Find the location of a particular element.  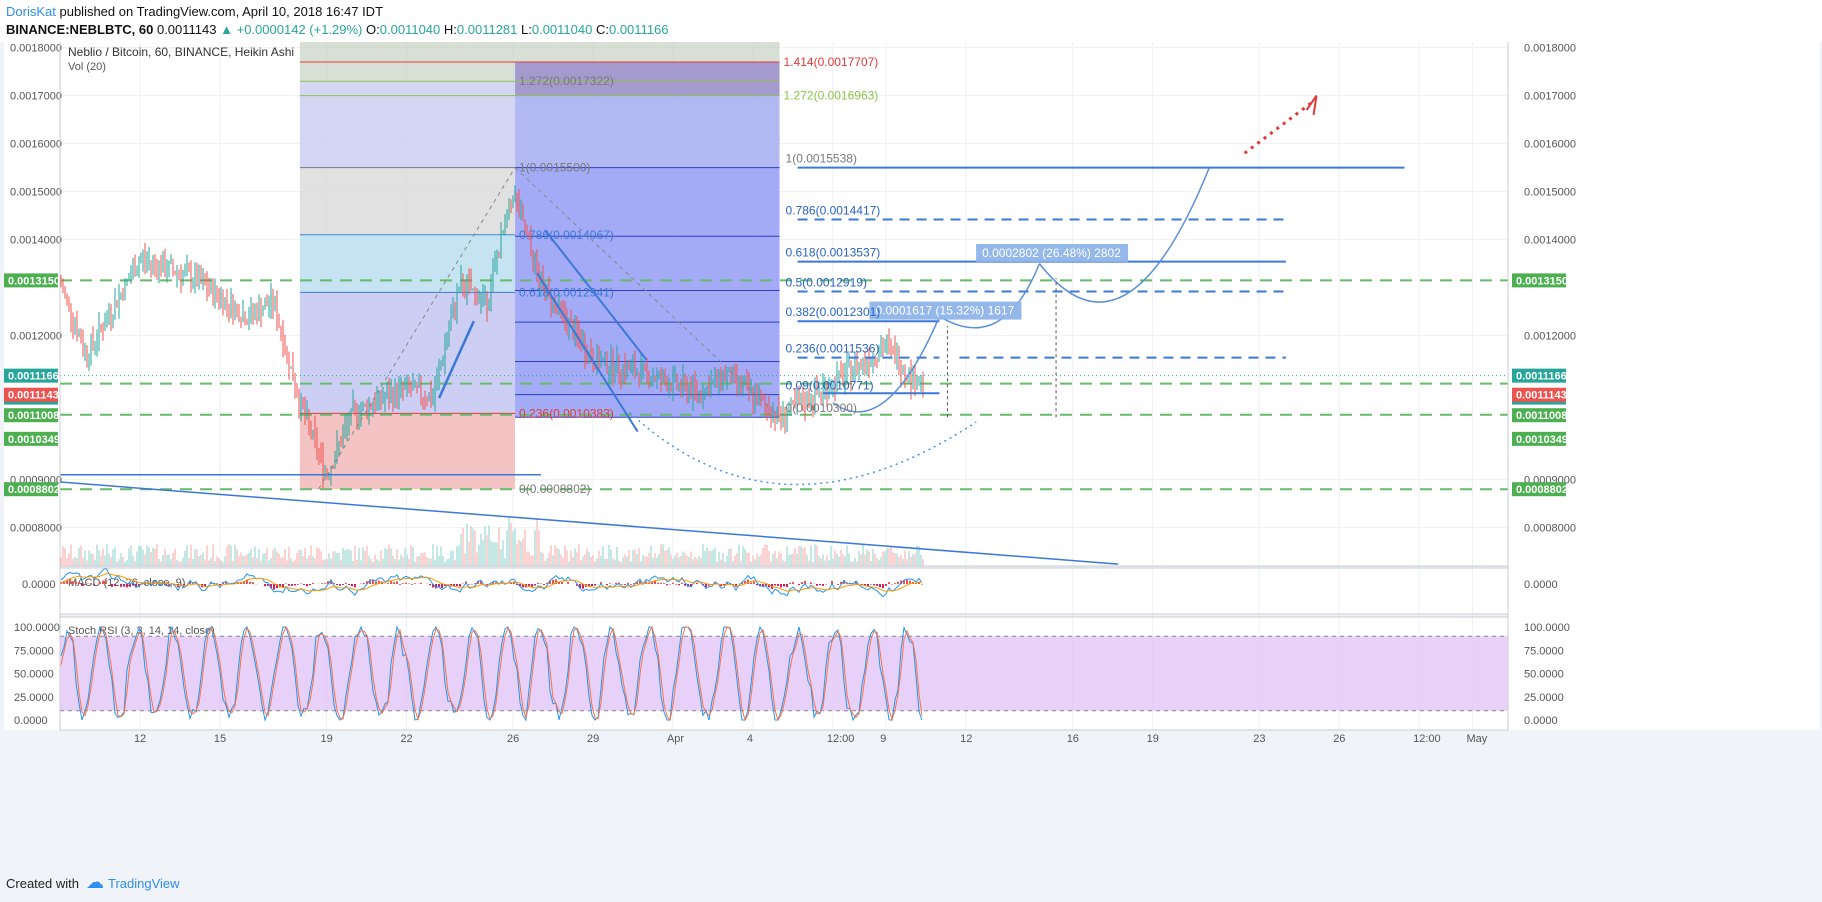

fib-target-label: 0.236(0.0011536) is located at coordinates (833, 349).